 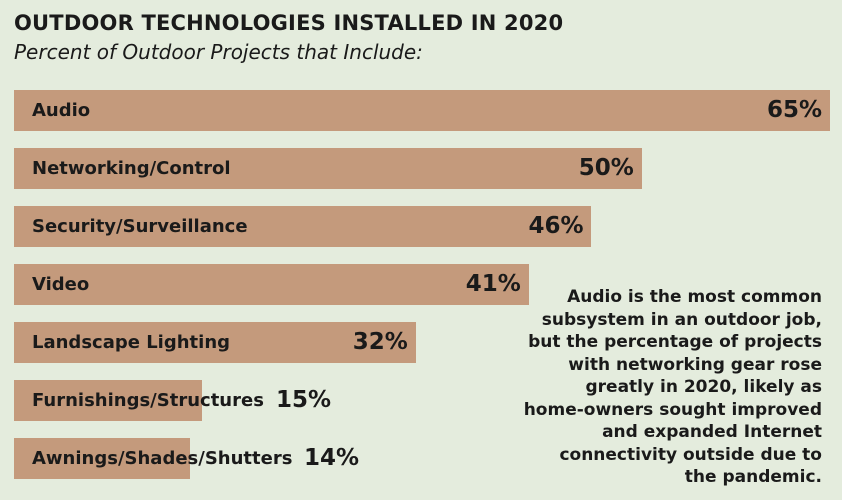 What do you see at coordinates (162, 458) in the screenshot?
I see `category-label: Awnings/Shades/Shutters` at bounding box center [162, 458].